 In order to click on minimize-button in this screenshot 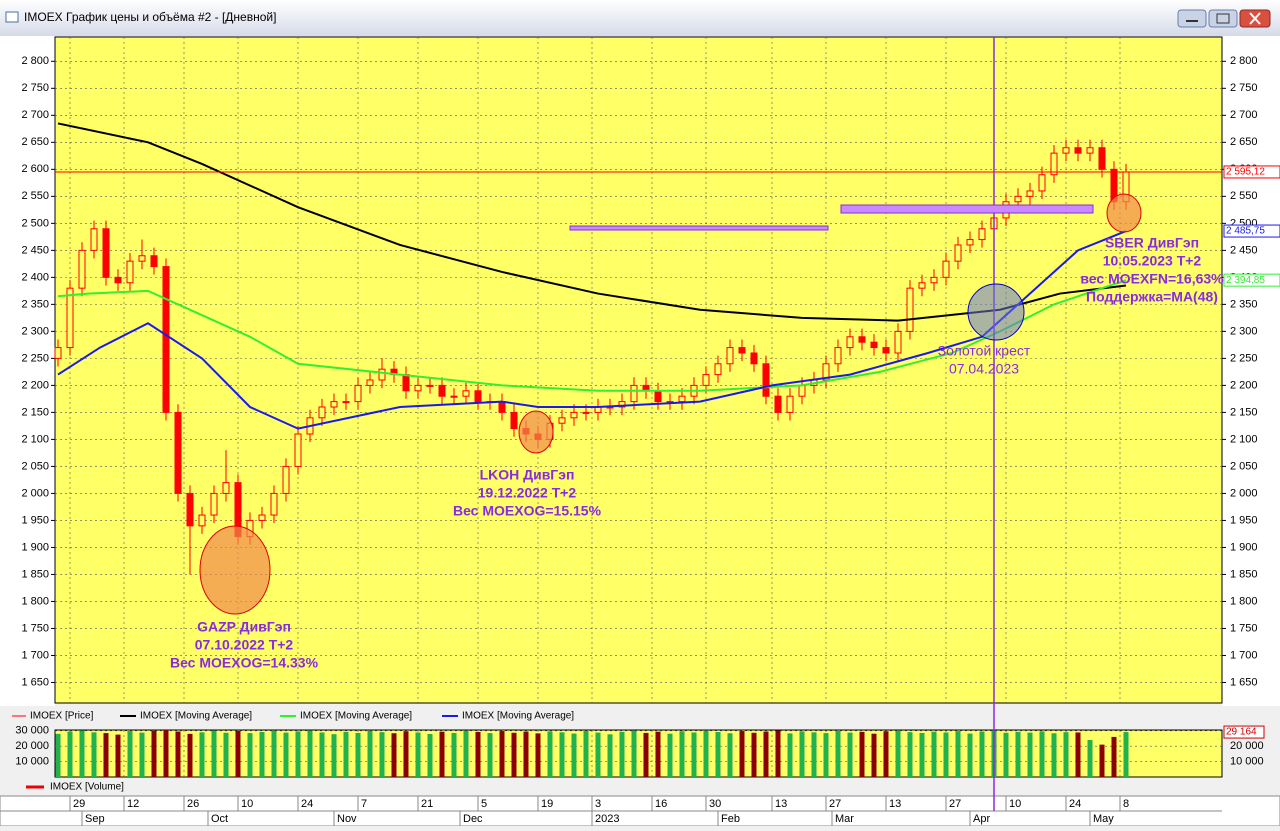, I will do `click(1192, 18)`.